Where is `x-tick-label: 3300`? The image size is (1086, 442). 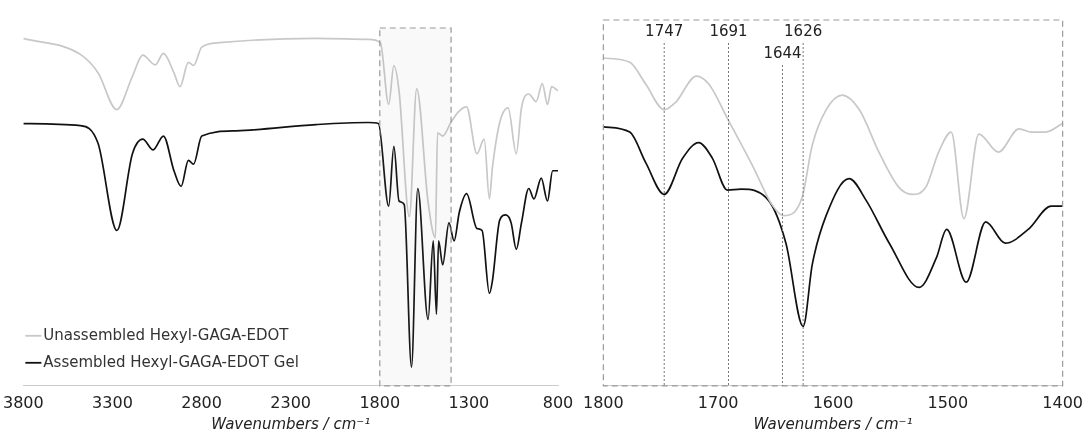
x-tick-label: 3300 is located at coordinates (112, 402).